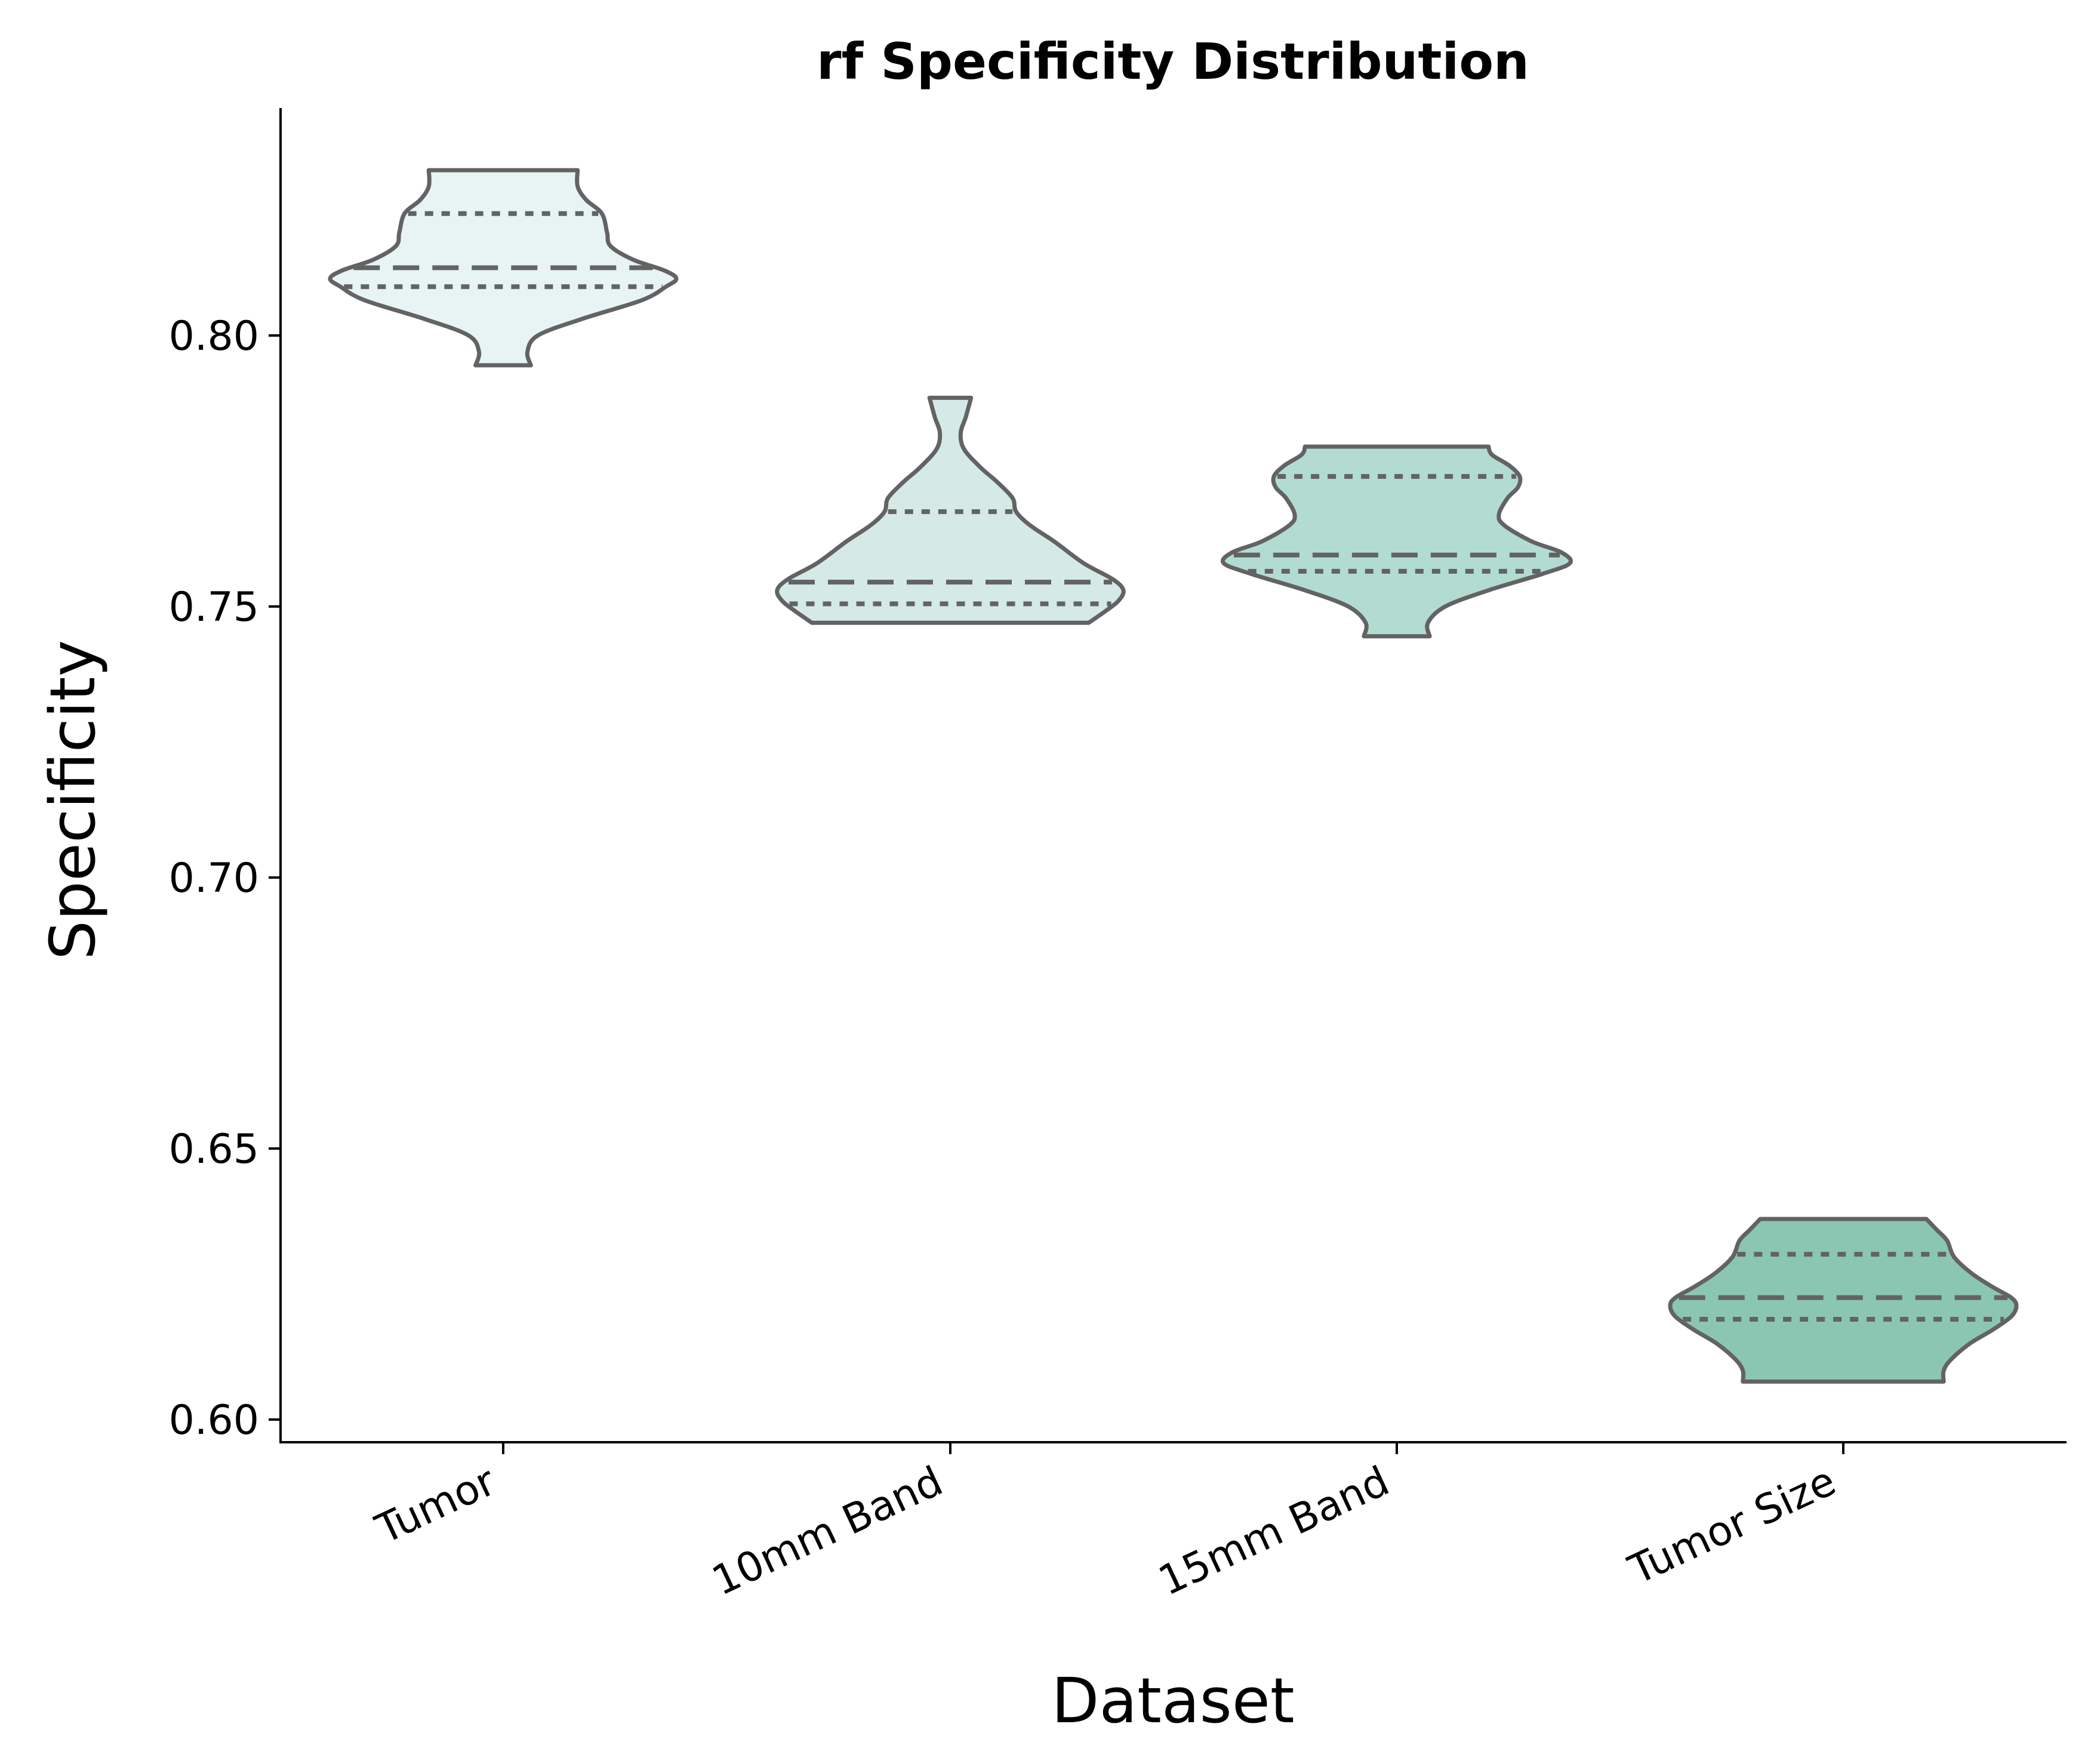 This screenshot has height=1764, width=2091. I want to click on y-tick-label: 0.70, so click(214, 878).